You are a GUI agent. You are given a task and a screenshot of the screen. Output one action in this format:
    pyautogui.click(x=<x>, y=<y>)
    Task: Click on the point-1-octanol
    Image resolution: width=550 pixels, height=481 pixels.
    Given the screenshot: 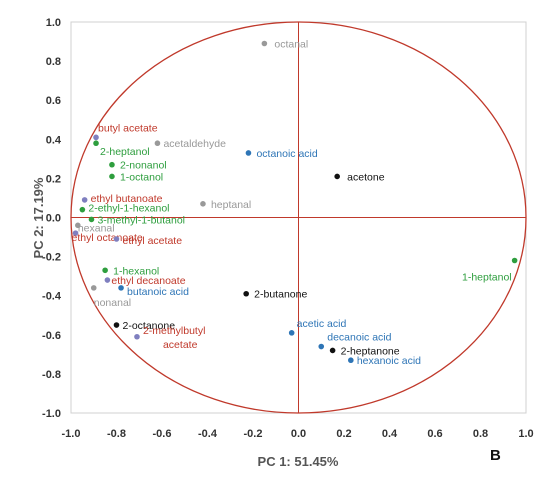 What is the action you would take?
    pyautogui.click(x=112, y=176)
    